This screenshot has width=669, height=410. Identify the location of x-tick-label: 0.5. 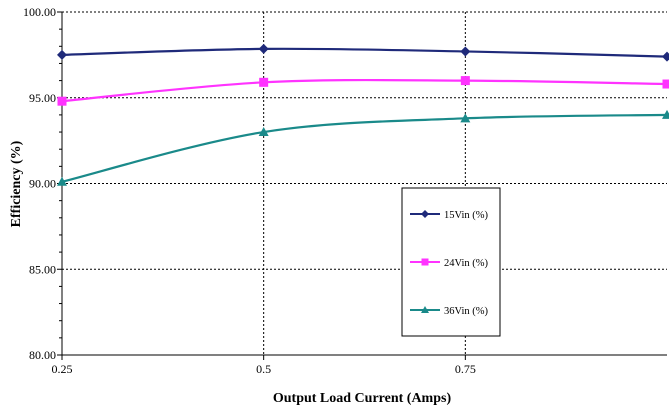
(263, 369).